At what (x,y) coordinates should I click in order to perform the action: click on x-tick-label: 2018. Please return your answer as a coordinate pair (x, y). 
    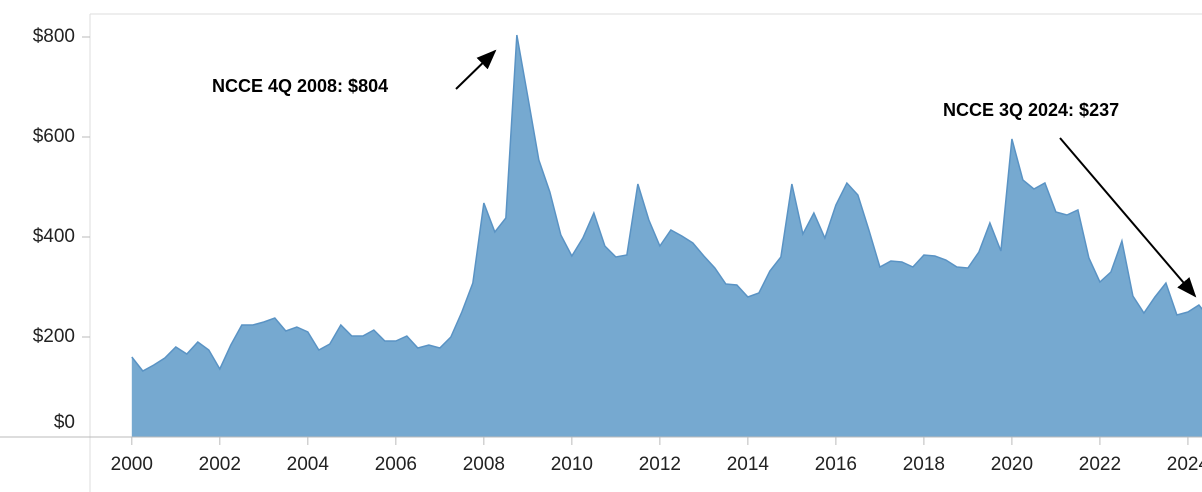
    Looking at the image, I should click on (924, 464).